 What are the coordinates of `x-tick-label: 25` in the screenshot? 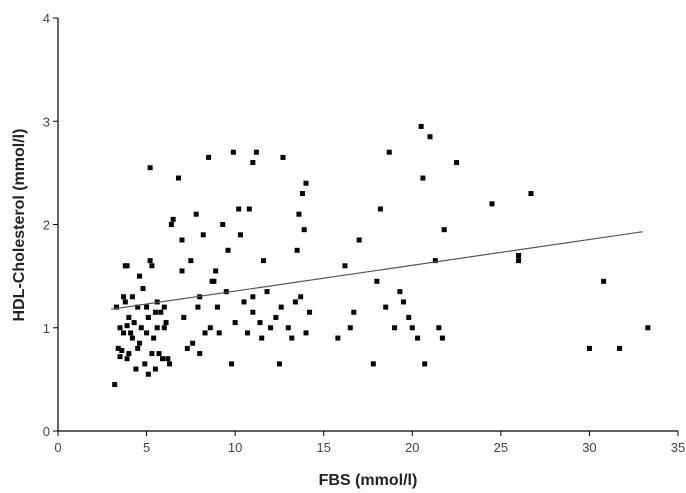 It's located at (501, 447).